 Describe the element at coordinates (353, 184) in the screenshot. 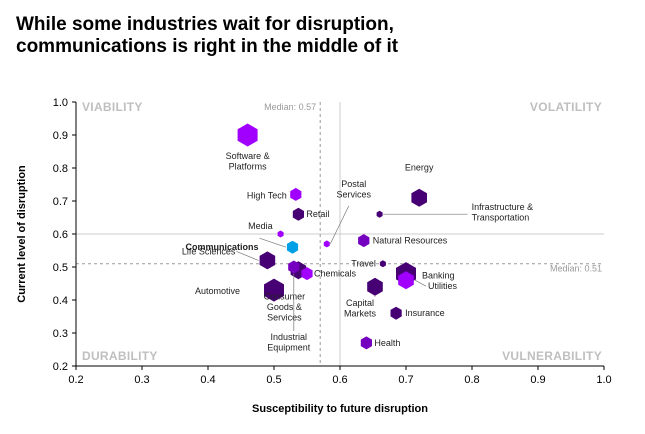

I see `data-label: Postal` at that location.